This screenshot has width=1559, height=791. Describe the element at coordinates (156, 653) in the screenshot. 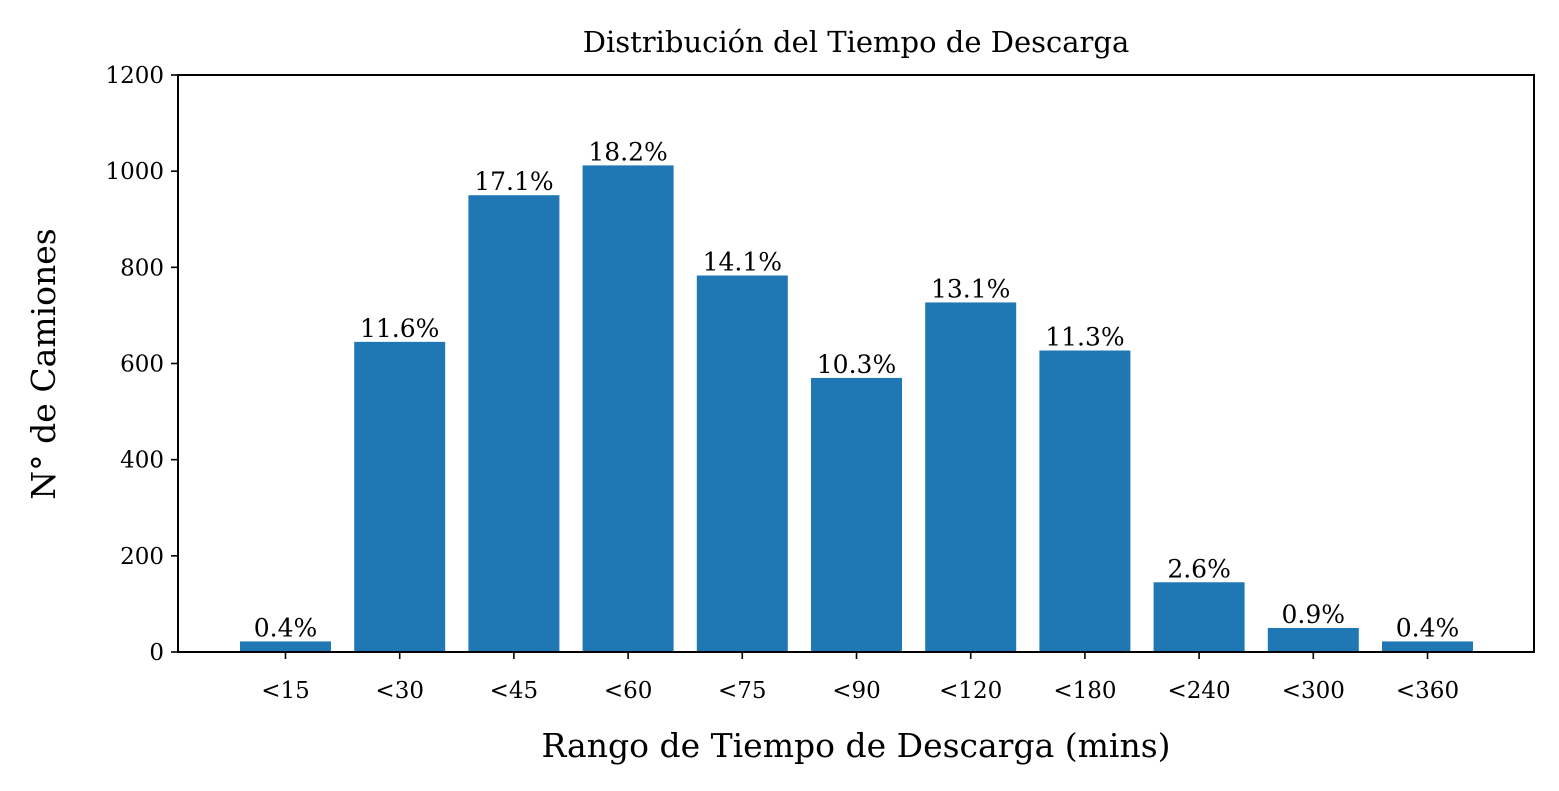

I see `y-tick-label-0: 0` at that location.